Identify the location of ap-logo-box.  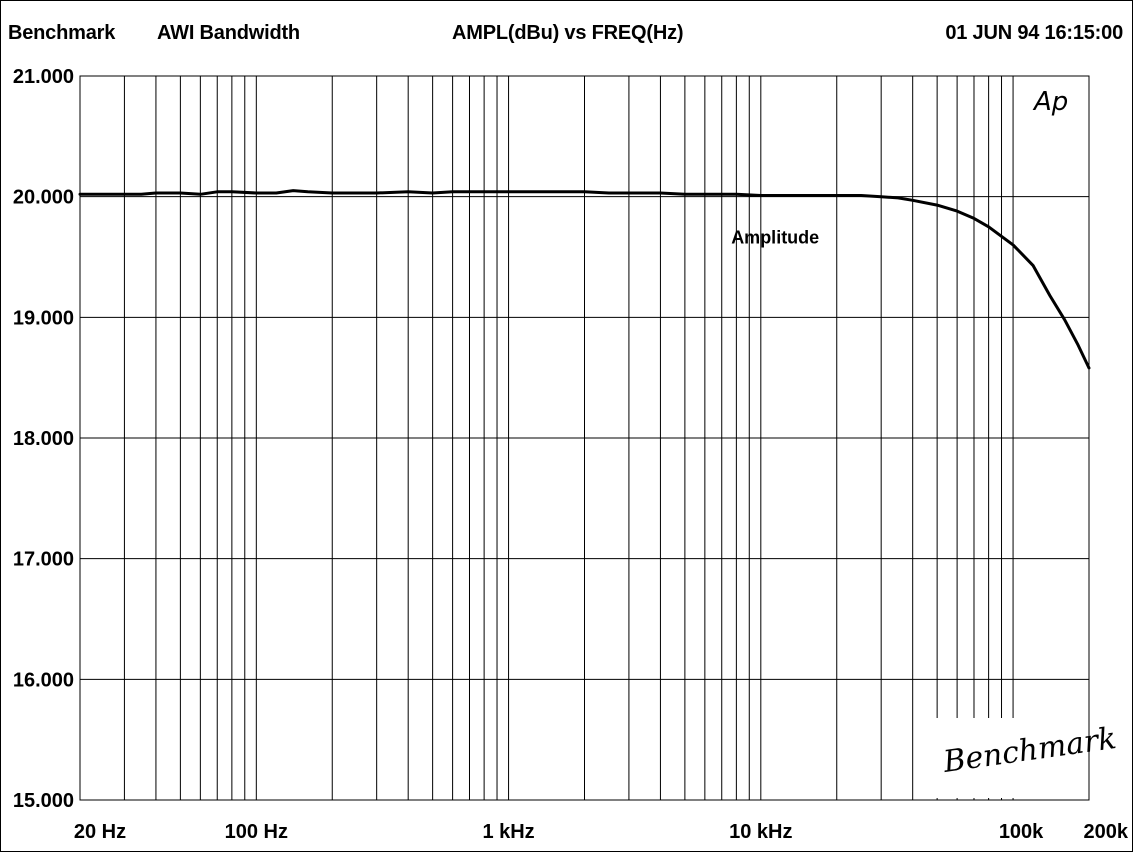
(1055, 100).